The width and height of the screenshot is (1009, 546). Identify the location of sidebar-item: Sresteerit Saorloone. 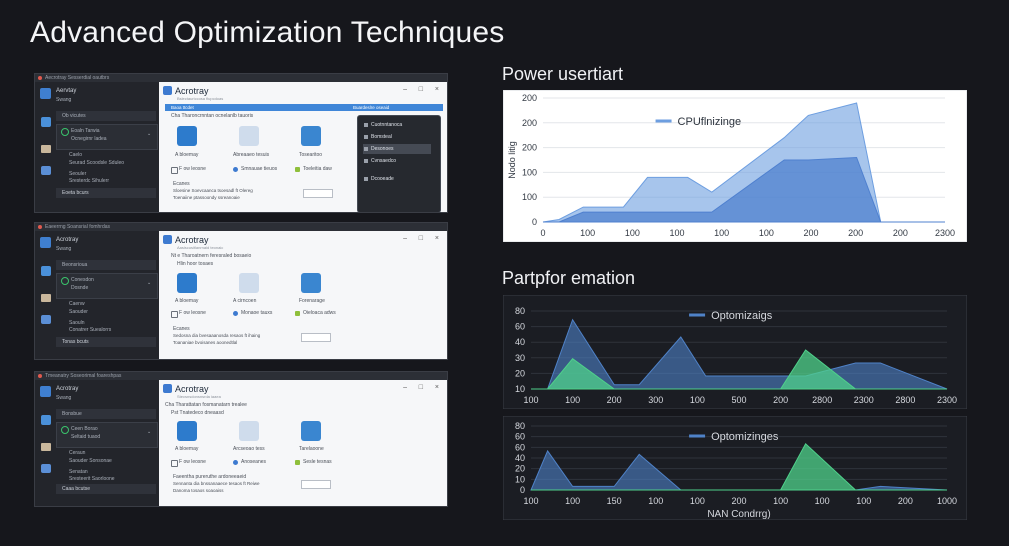
(92, 479).